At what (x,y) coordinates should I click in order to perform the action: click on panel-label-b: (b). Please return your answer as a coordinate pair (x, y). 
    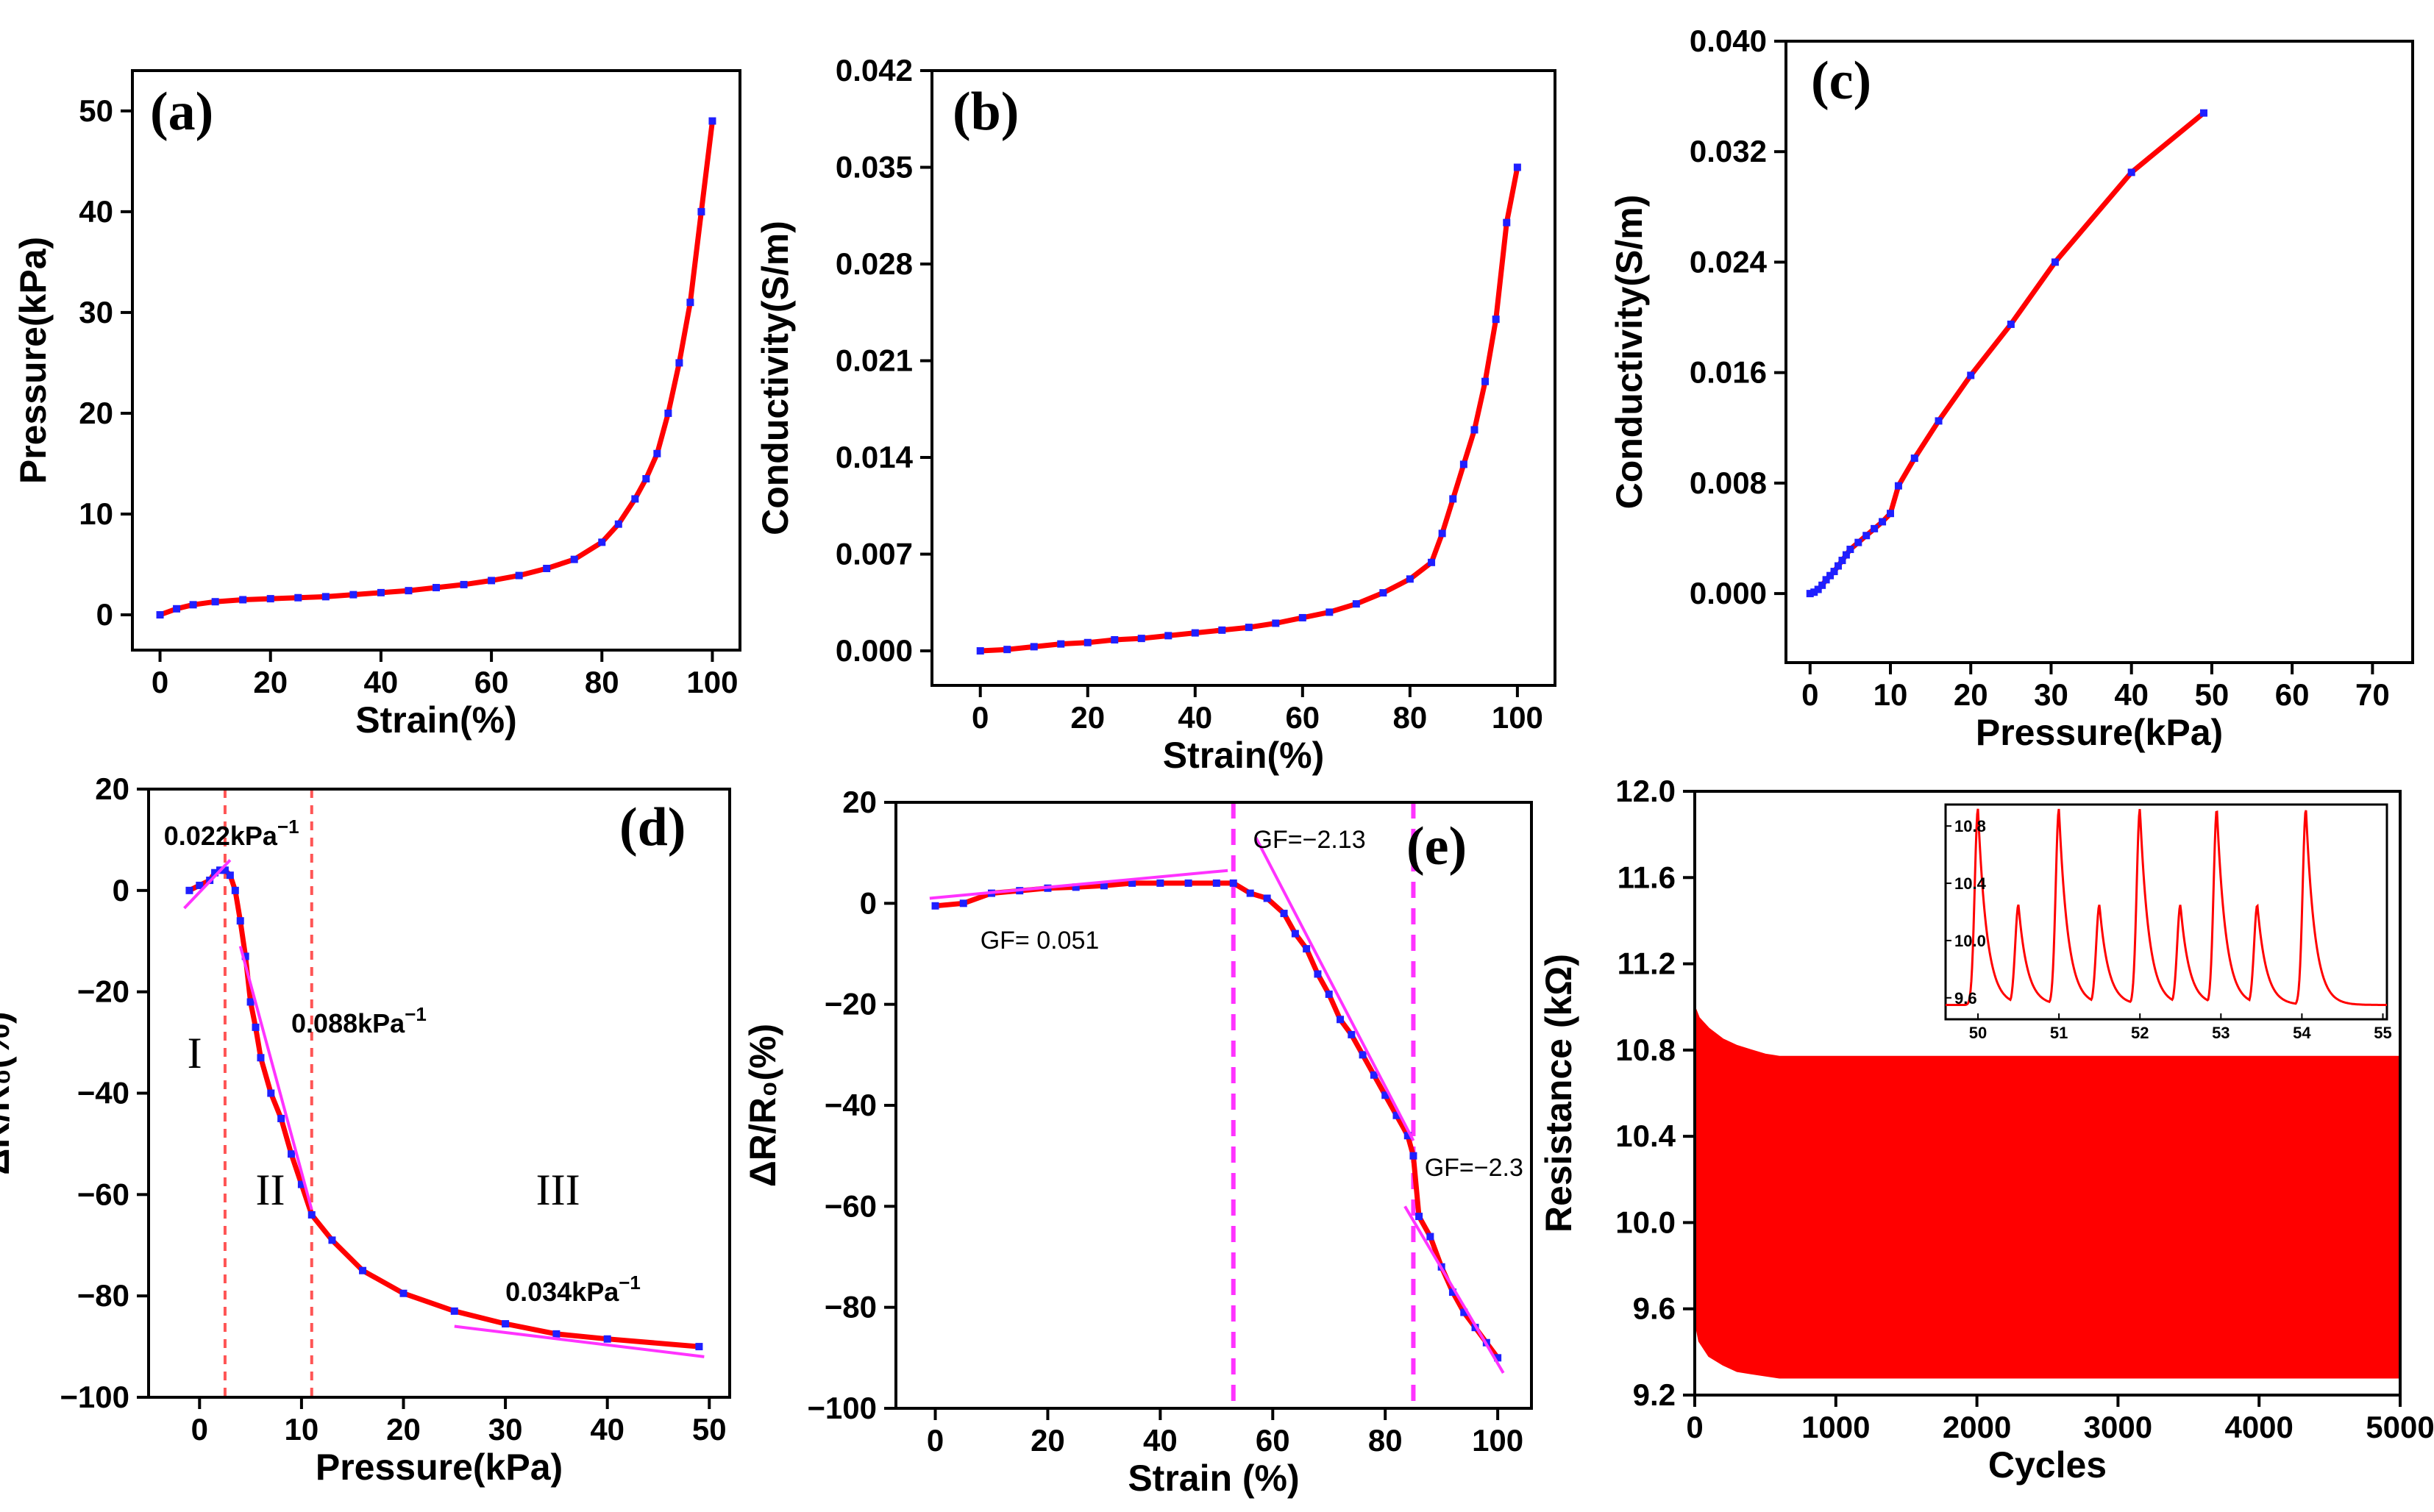
    Looking at the image, I should click on (986, 112).